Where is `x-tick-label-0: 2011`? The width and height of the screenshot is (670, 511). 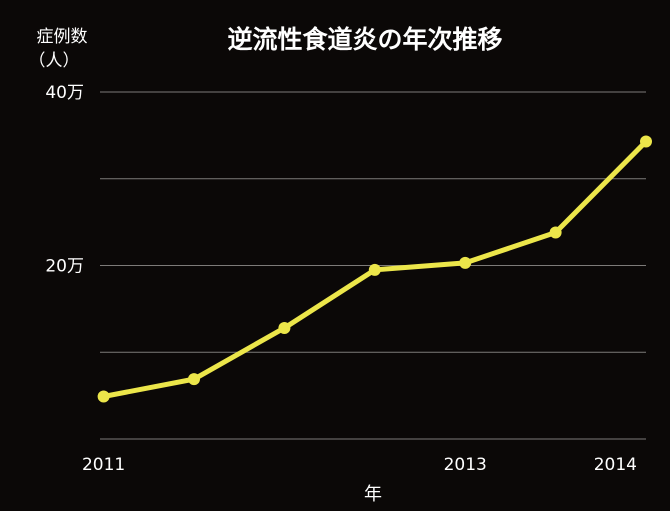
x-tick-label-0: 2011 is located at coordinates (103, 465).